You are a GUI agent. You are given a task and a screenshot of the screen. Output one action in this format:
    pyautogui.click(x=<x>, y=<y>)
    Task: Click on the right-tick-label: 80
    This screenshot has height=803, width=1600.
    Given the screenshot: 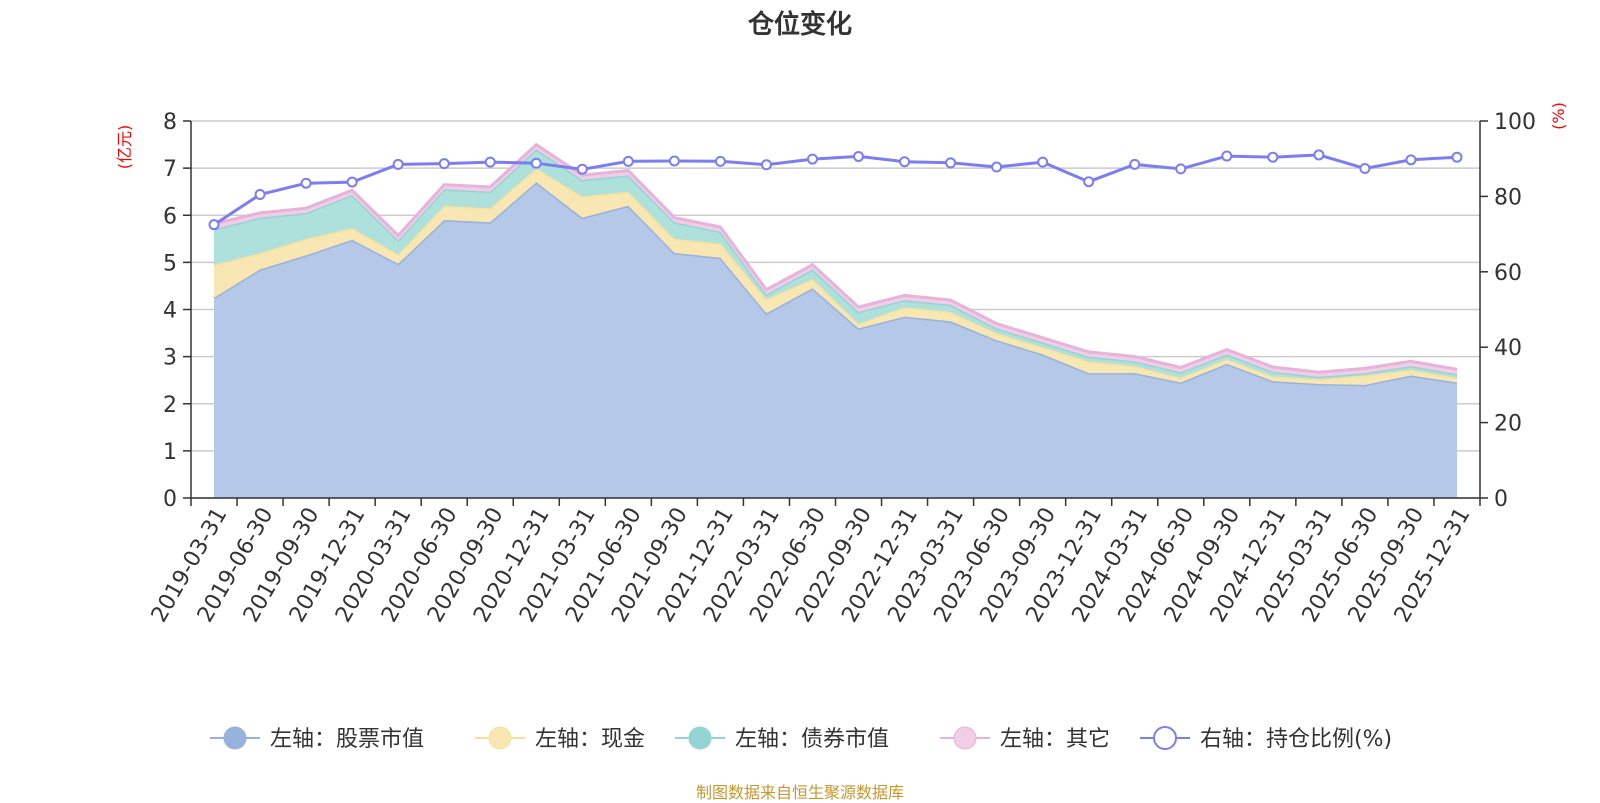 What is the action you would take?
    pyautogui.click(x=1508, y=197)
    